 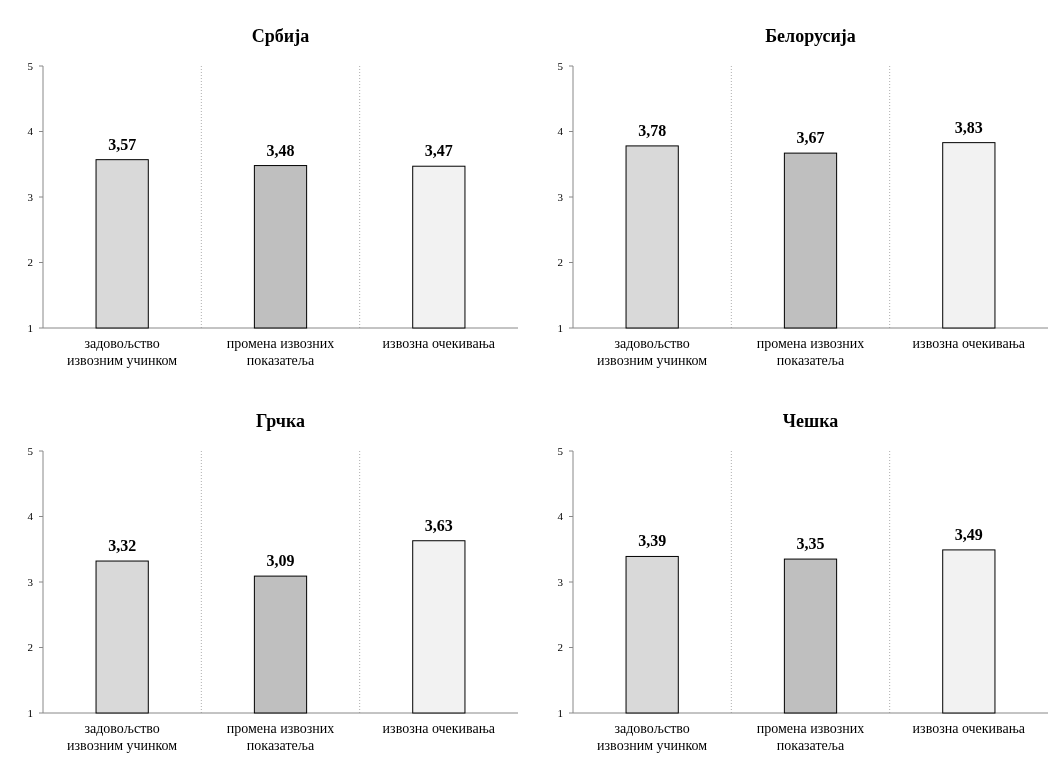 I want to click on data-label: 3,78, so click(x=652, y=130).